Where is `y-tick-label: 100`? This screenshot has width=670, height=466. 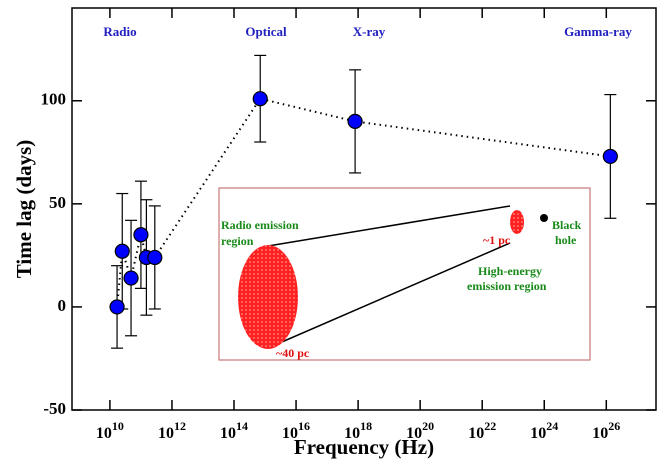 y-tick-label: 100 is located at coordinates (54, 99).